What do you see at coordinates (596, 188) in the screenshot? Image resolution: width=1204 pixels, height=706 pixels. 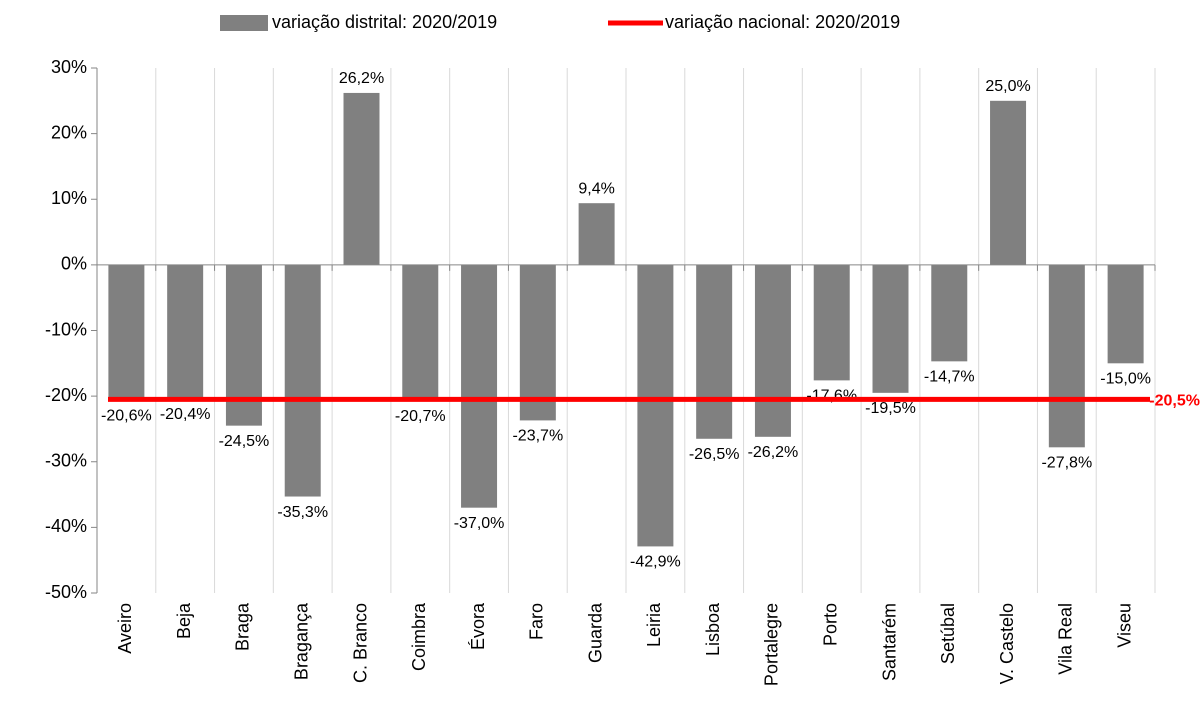 I see `value-label: 9,4%` at bounding box center [596, 188].